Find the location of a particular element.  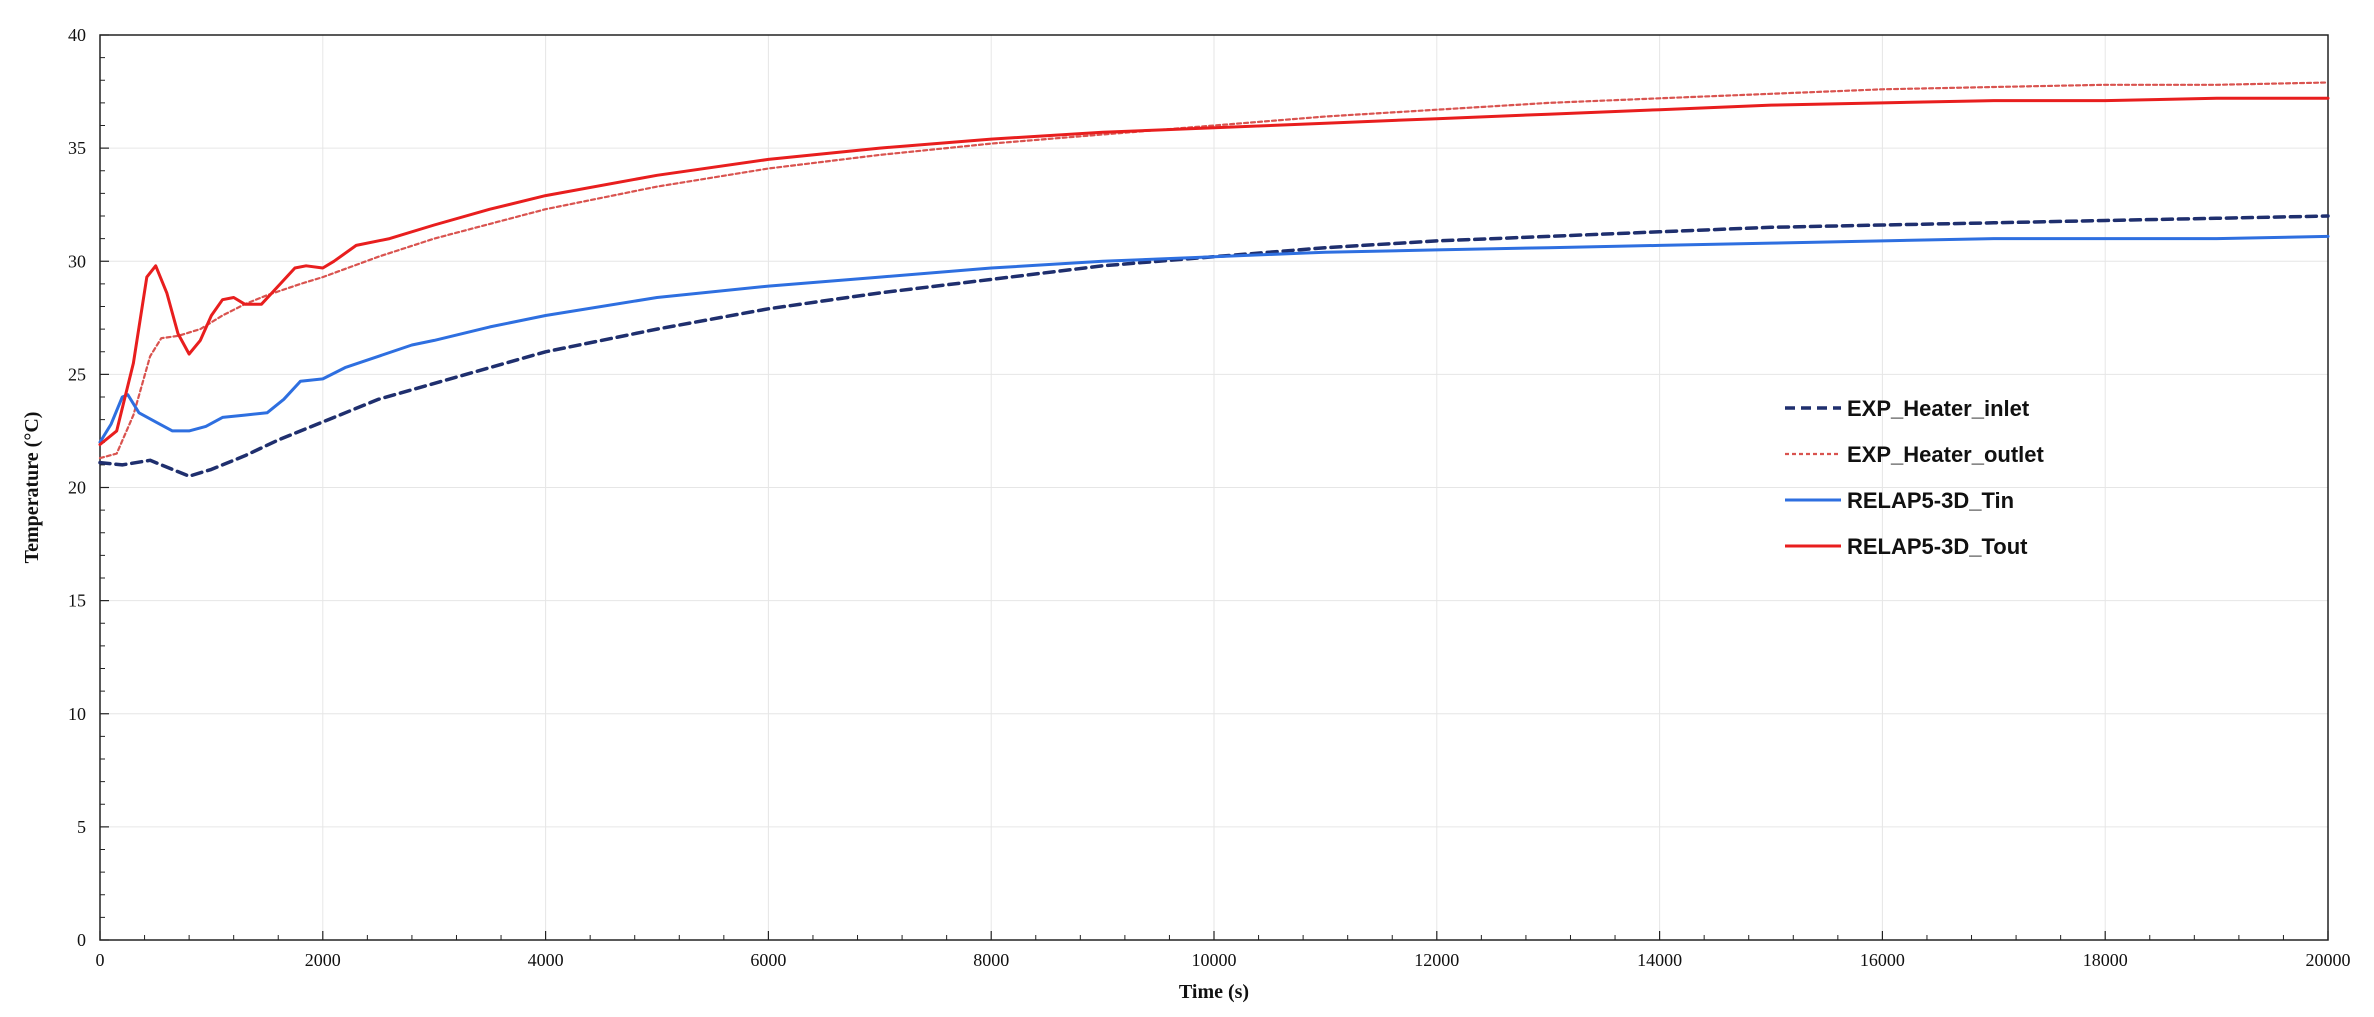

x-tick-label: 4000 is located at coordinates (546, 960).